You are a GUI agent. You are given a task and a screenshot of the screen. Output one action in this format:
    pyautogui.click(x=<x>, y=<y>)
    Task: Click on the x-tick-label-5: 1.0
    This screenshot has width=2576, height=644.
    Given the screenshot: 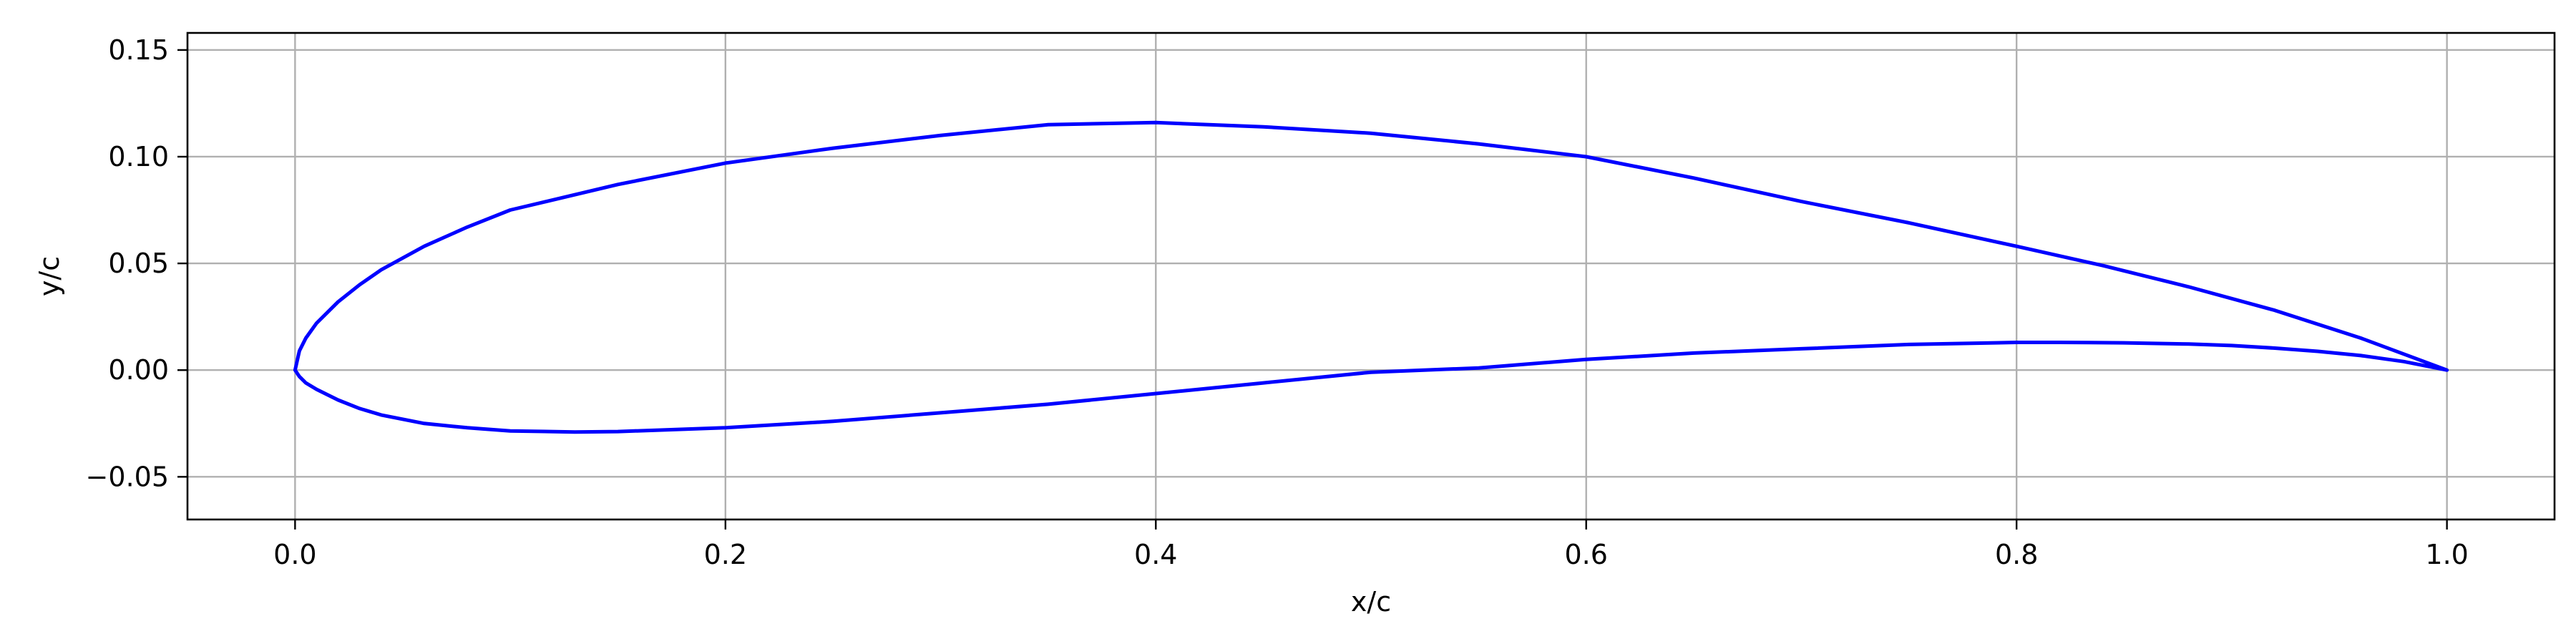 What is the action you would take?
    pyautogui.click(x=2446, y=554)
    